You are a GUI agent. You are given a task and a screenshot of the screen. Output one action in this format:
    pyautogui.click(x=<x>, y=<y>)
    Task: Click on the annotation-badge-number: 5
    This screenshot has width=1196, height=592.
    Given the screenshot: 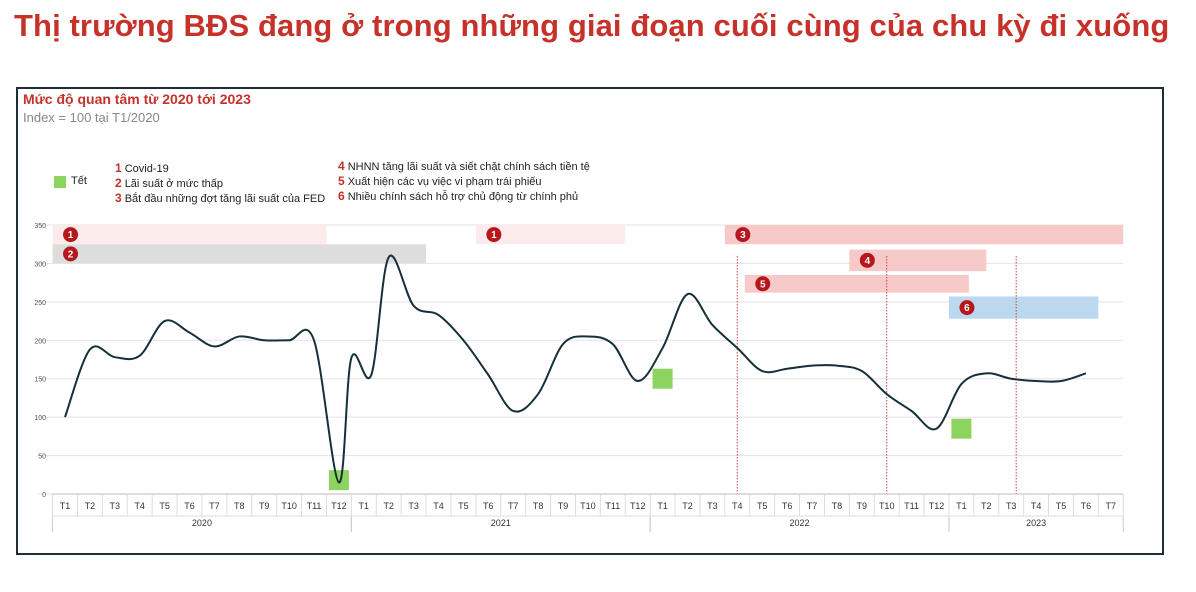 What is the action you would take?
    pyautogui.click(x=763, y=284)
    